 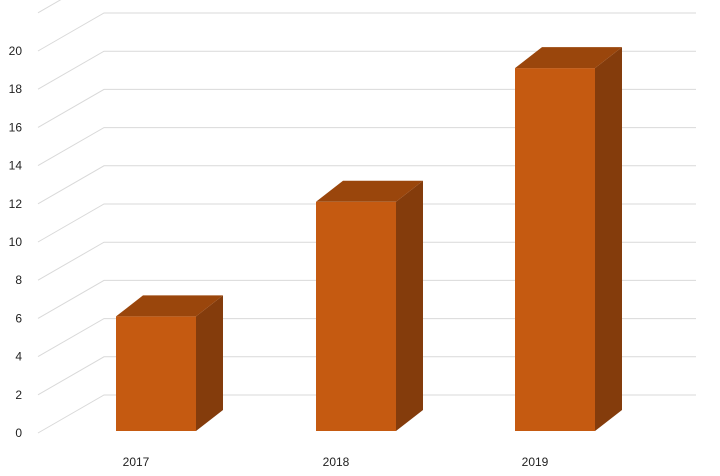 What do you see at coordinates (16, 166) in the screenshot?
I see `y-tick-label: 14` at bounding box center [16, 166].